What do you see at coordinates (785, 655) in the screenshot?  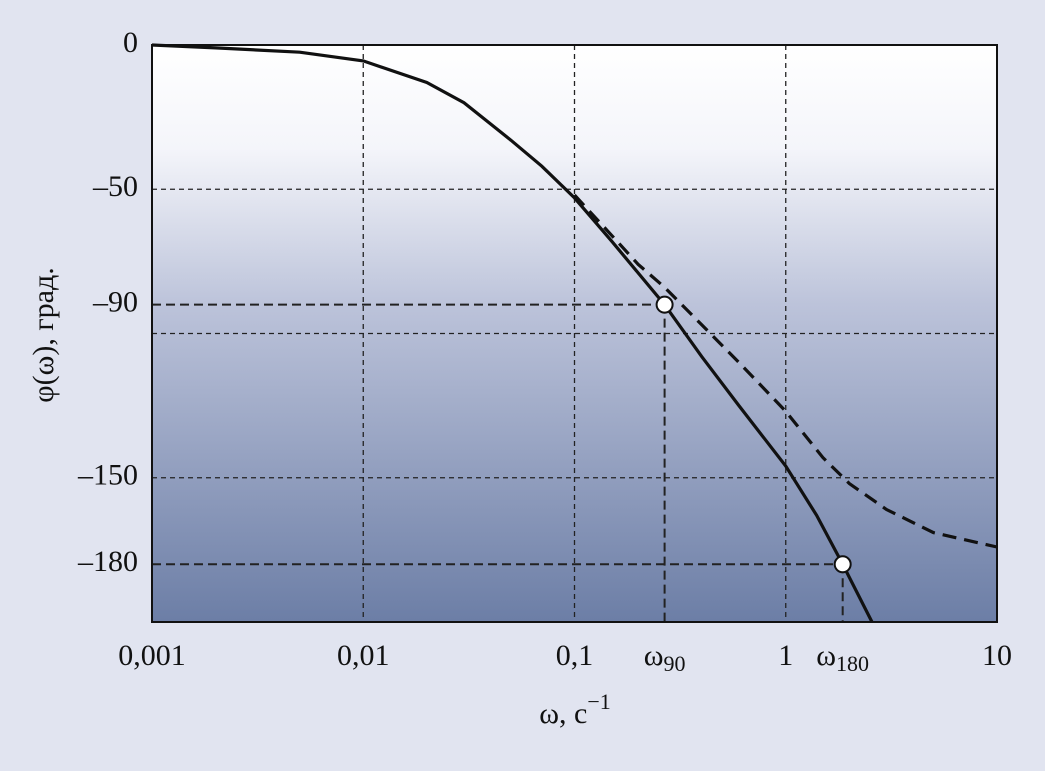 I see `x-tick-label: 1` at bounding box center [785, 655].